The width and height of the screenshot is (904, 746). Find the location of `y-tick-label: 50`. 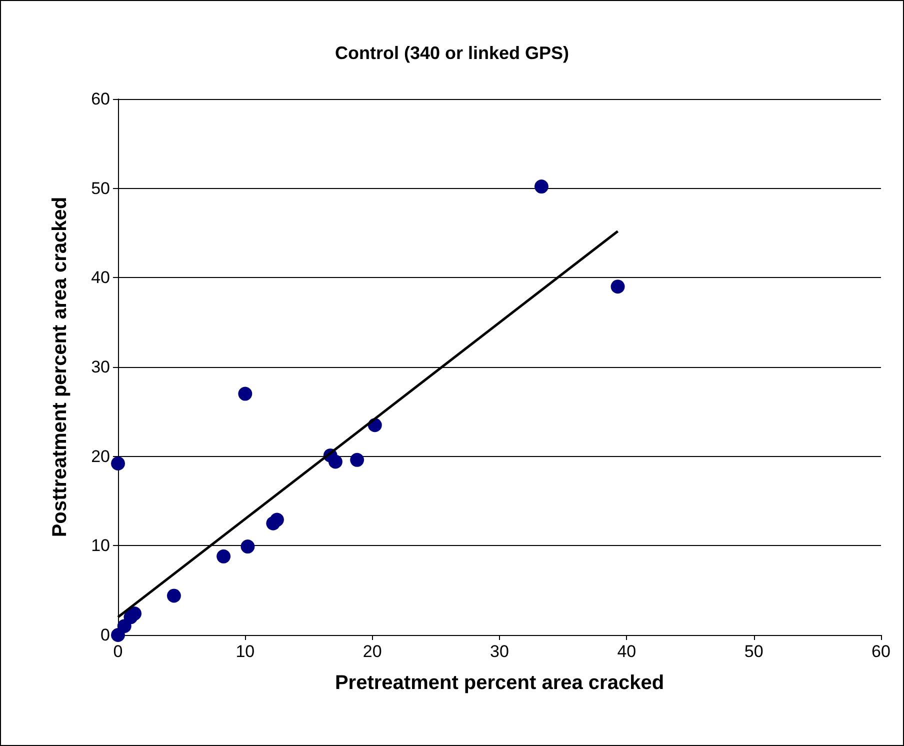

y-tick-label: 50 is located at coordinates (100, 188).